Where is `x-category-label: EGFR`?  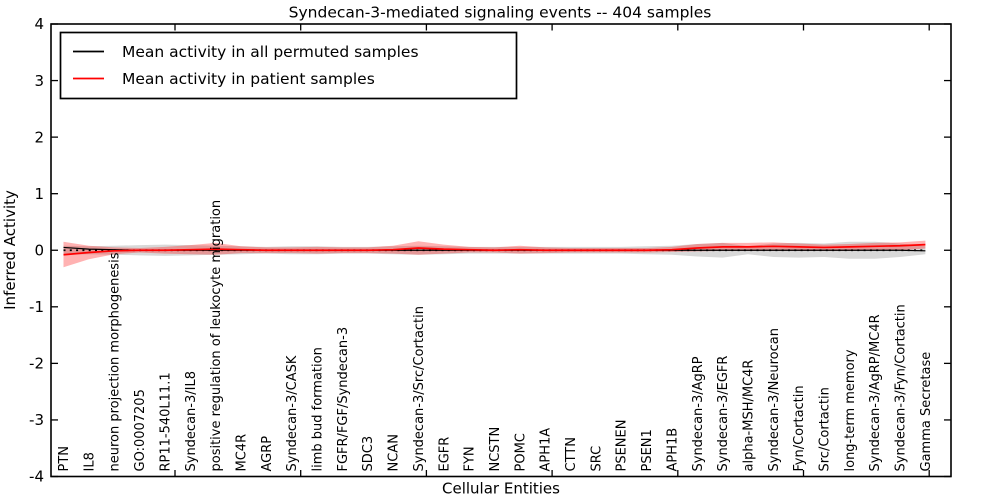
x-category-label: EGFR is located at coordinates (444, 454).